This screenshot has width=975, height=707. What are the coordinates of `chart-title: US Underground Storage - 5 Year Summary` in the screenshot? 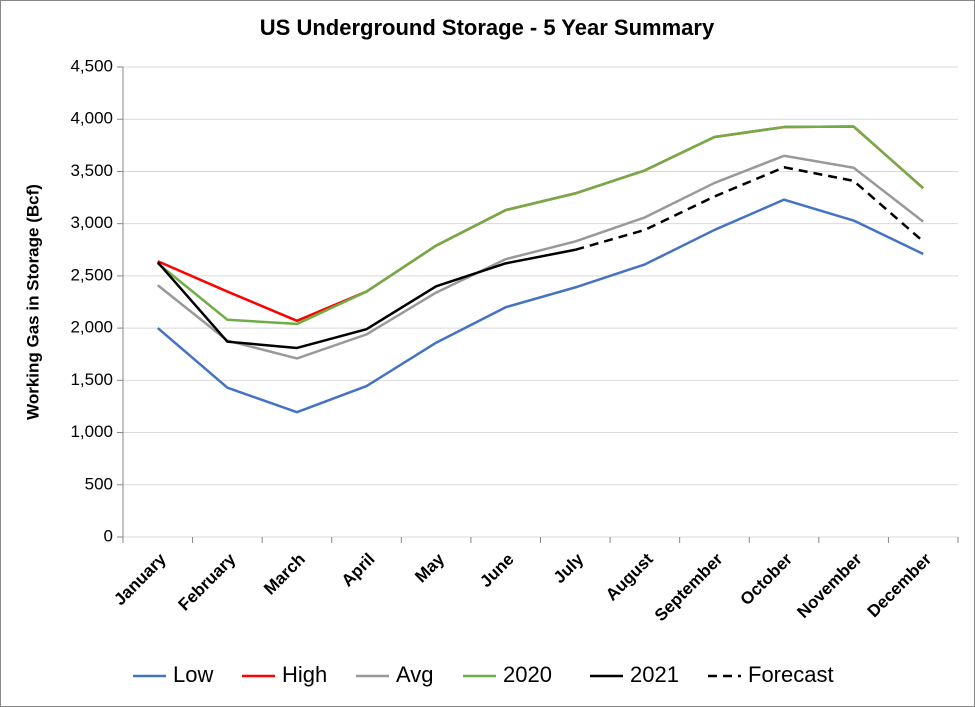 It's located at (487, 27).